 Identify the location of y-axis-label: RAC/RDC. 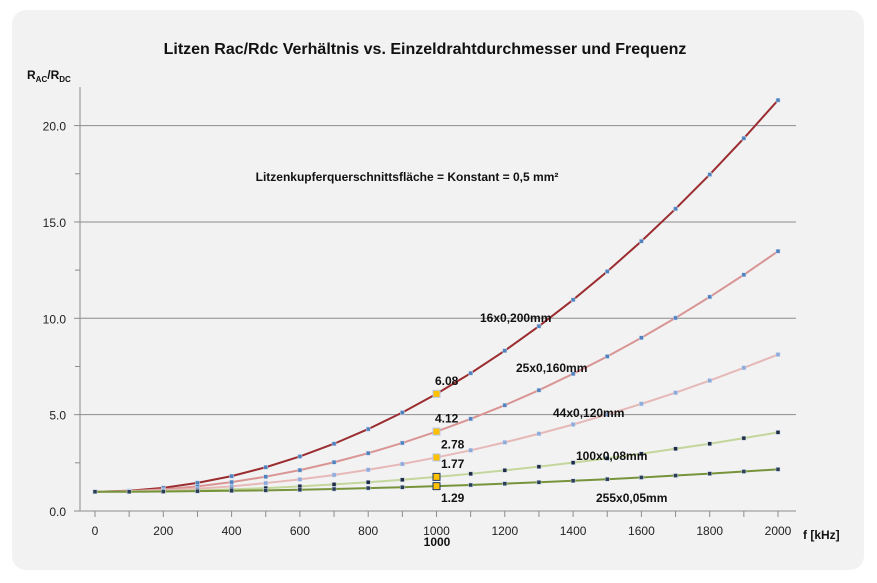
(49, 76).